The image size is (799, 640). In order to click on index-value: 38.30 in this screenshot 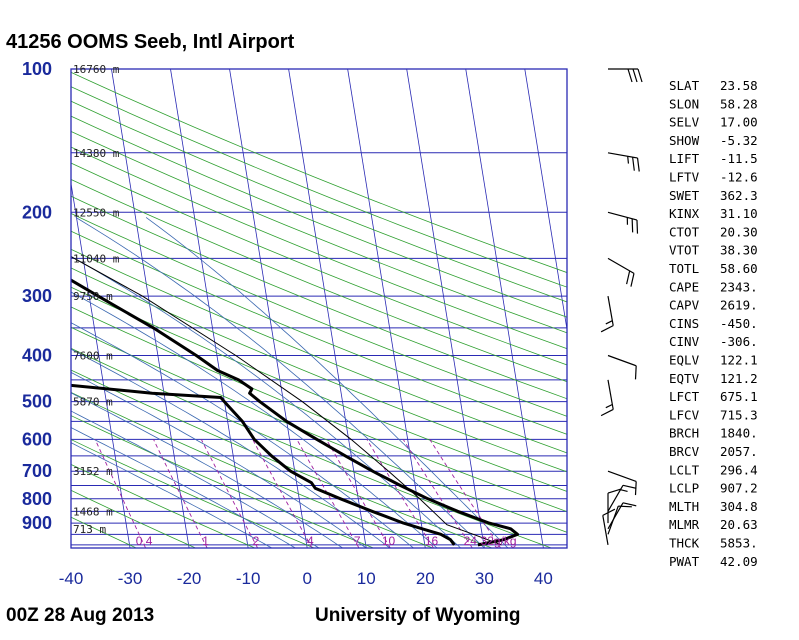, I will do `click(739, 250)`.